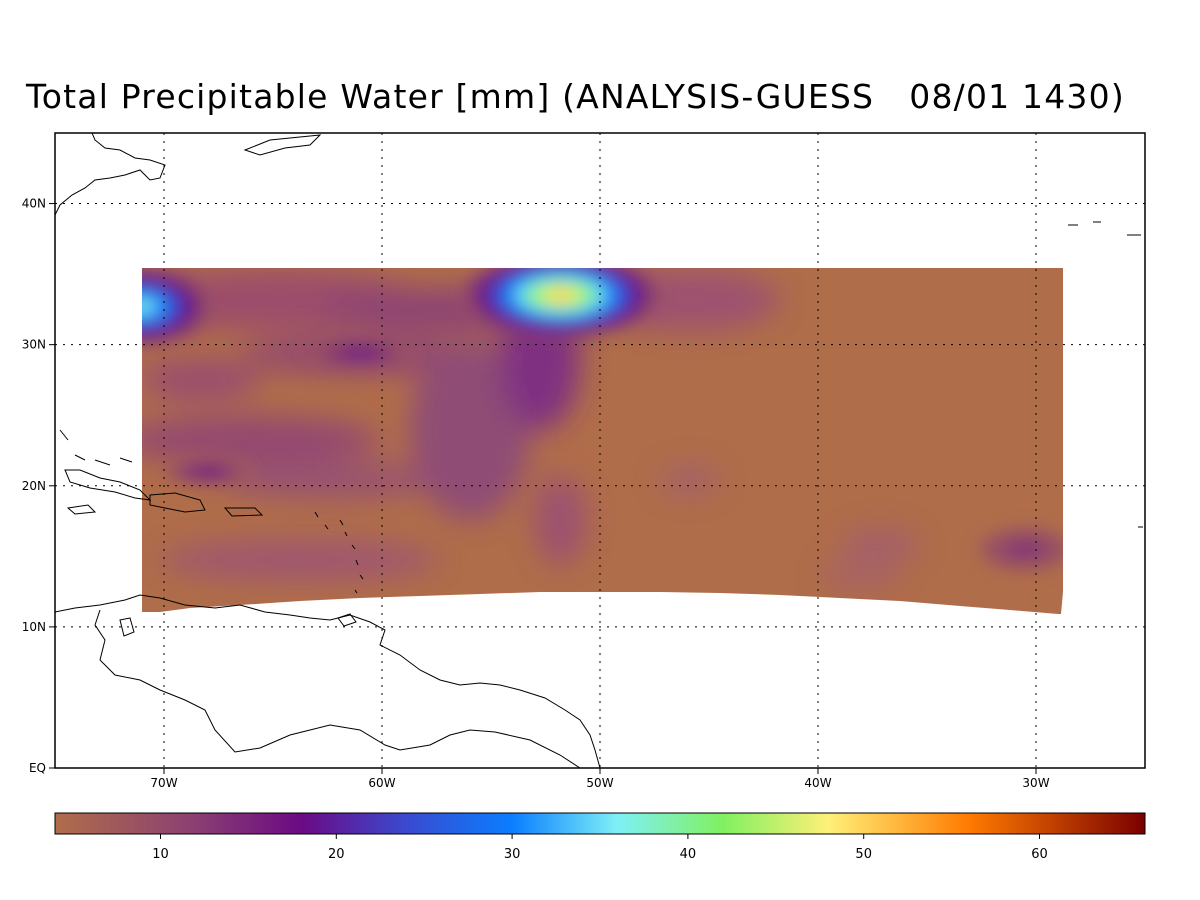  What do you see at coordinates (282, 145) in the screenshot?
I see `nova-scotia` at bounding box center [282, 145].